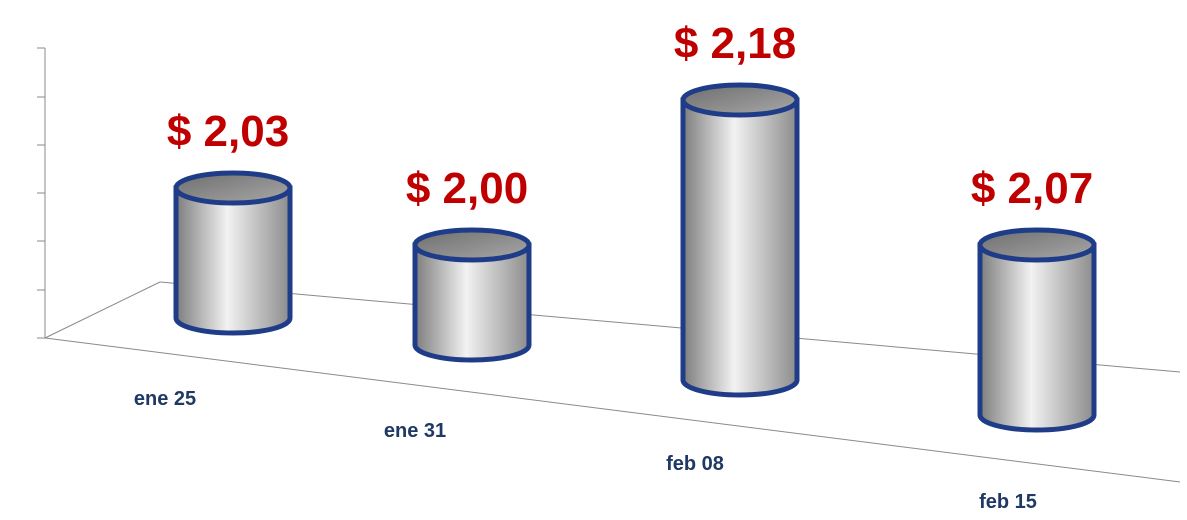  What do you see at coordinates (695, 464) in the screenshot?
I see `x-tick-label: feb 08` at bounding box center [695, 464].